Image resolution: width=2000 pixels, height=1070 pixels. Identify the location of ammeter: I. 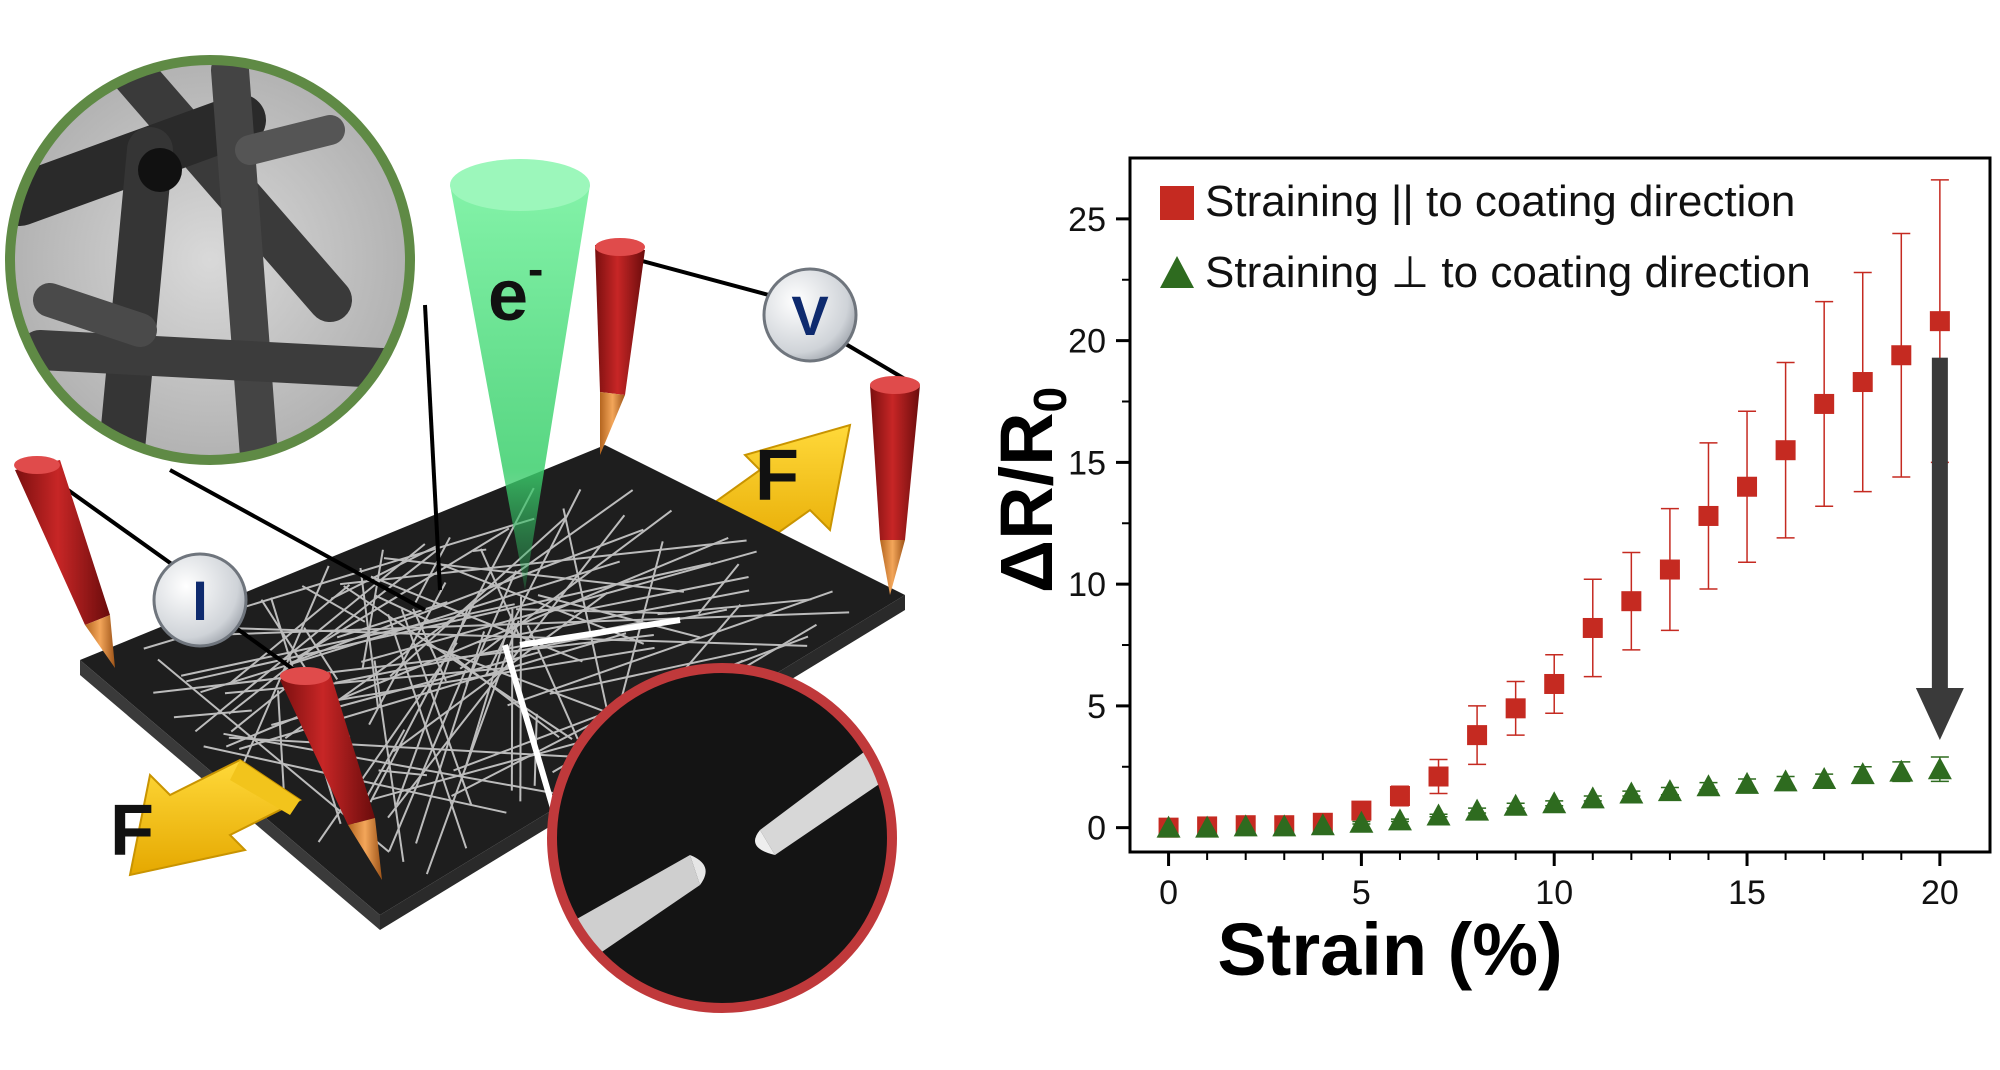
(200, 600).